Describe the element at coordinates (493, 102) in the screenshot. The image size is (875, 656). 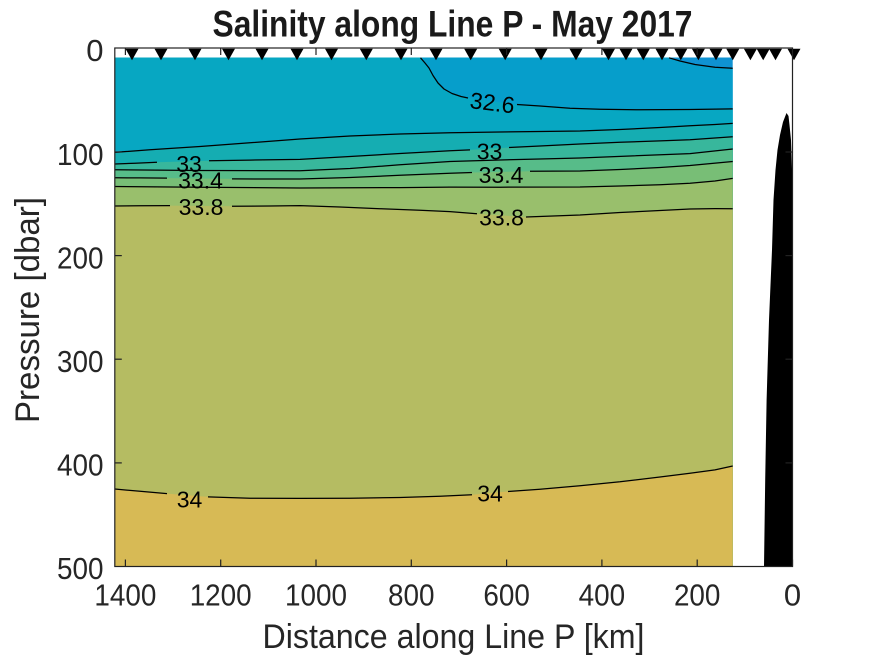
I see `svg-text: 32.6` at that location.